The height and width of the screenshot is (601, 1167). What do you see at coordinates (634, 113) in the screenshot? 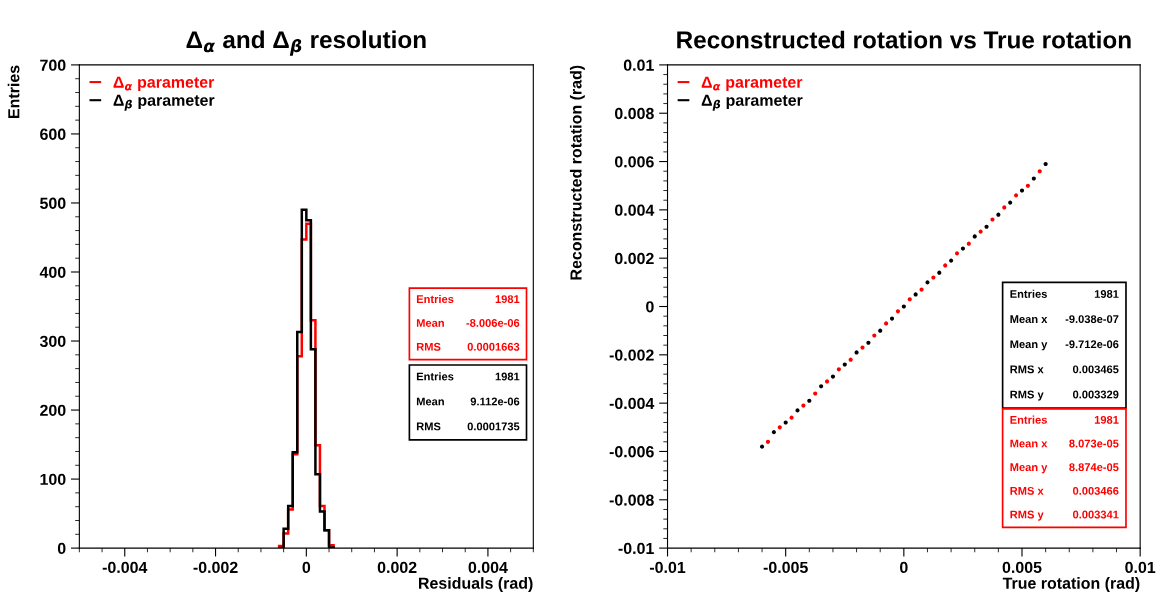
I see `y-tick-label: 0.008` at bounding box center [634, 113].